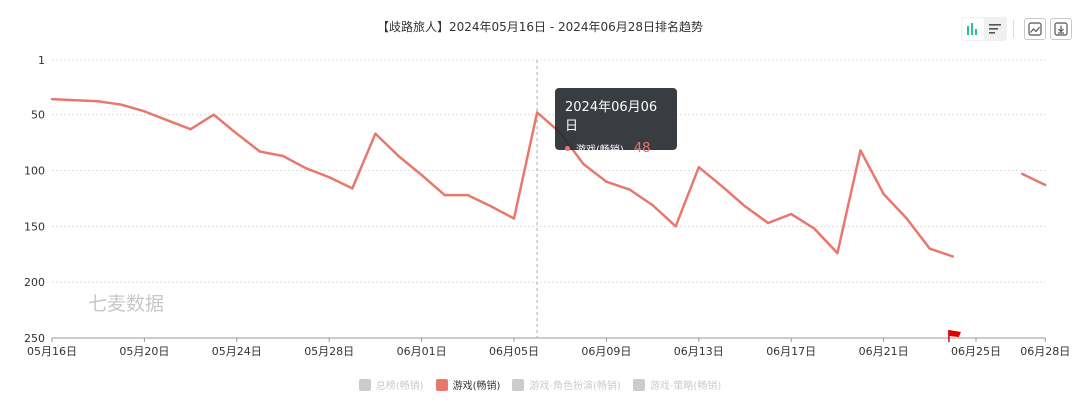 This screenshot has height=409, width=1080. I want to click on chart-toolbar, so click(1016, 29).